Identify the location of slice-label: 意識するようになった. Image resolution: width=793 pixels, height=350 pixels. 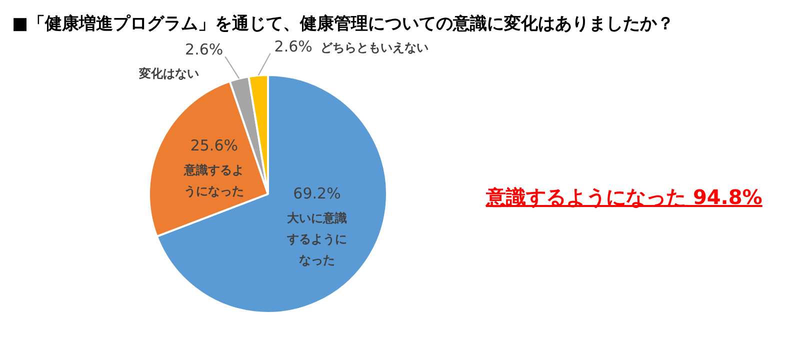
(213, 180).